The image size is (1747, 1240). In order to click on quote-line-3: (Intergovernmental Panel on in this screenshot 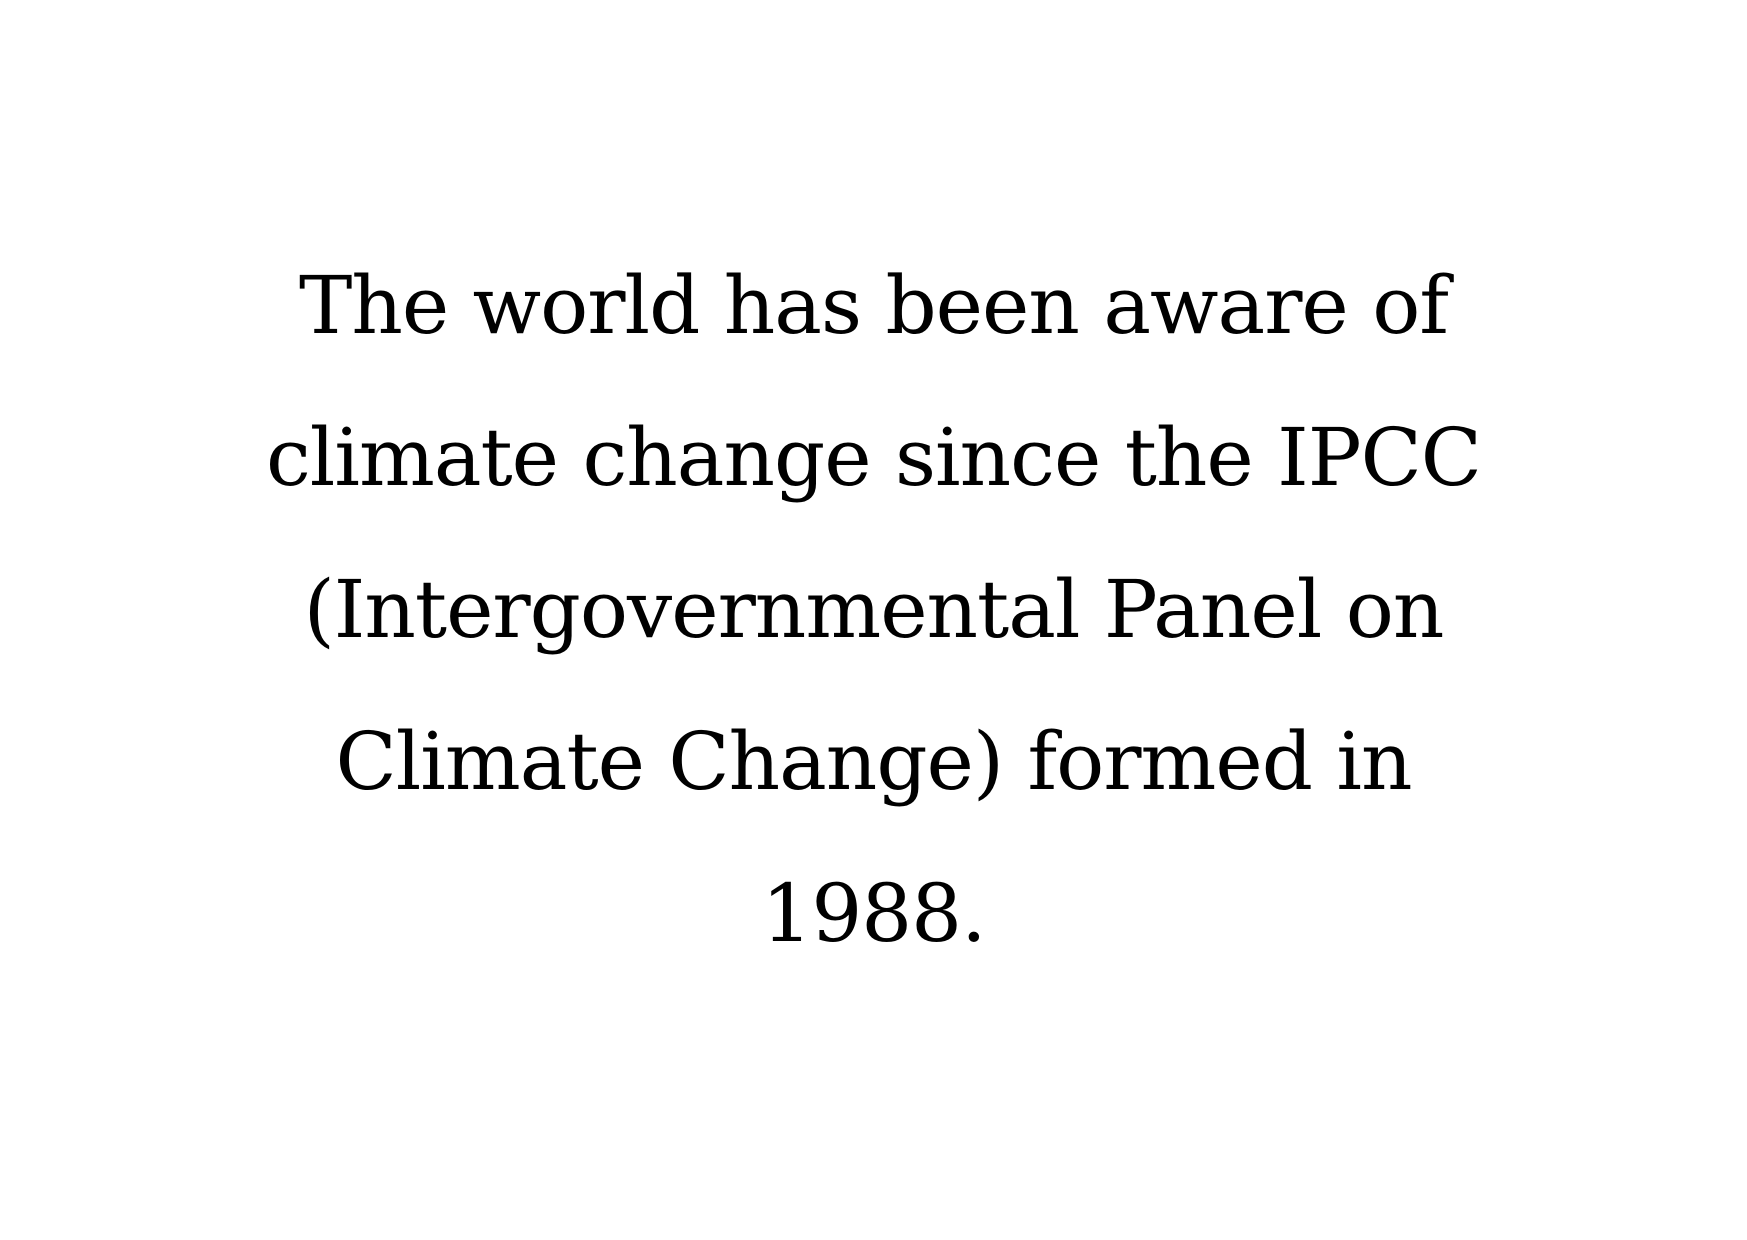, I will do `click(874, 609)`.